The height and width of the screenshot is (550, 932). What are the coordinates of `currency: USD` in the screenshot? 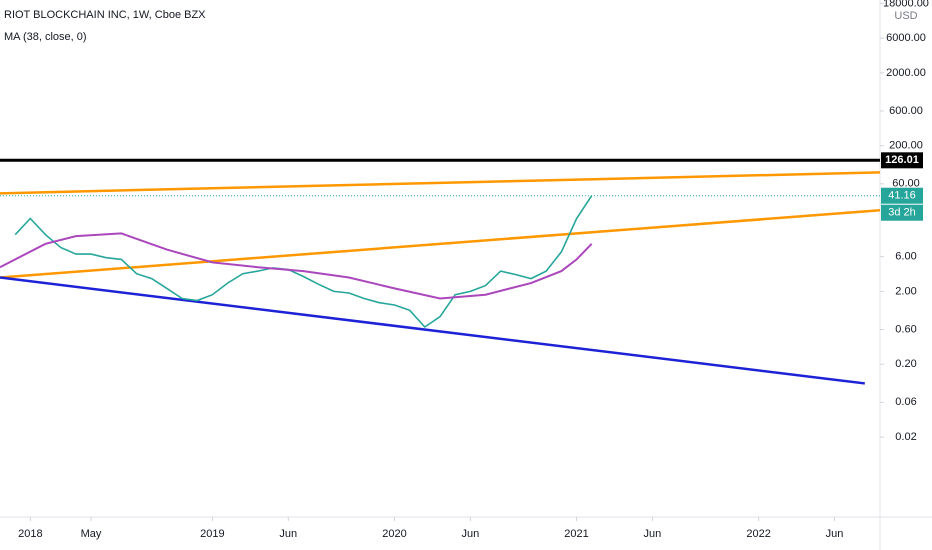 It's located at (905, 16).